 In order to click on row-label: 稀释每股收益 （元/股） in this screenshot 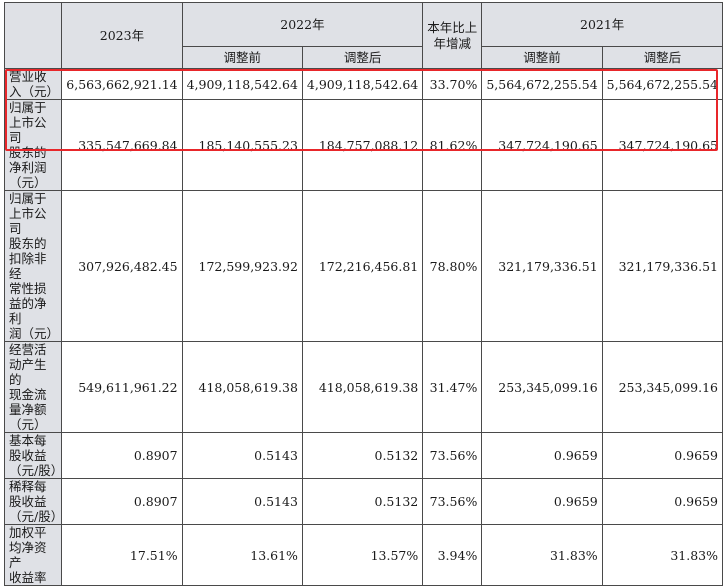, I will do `click(33, 501)`.